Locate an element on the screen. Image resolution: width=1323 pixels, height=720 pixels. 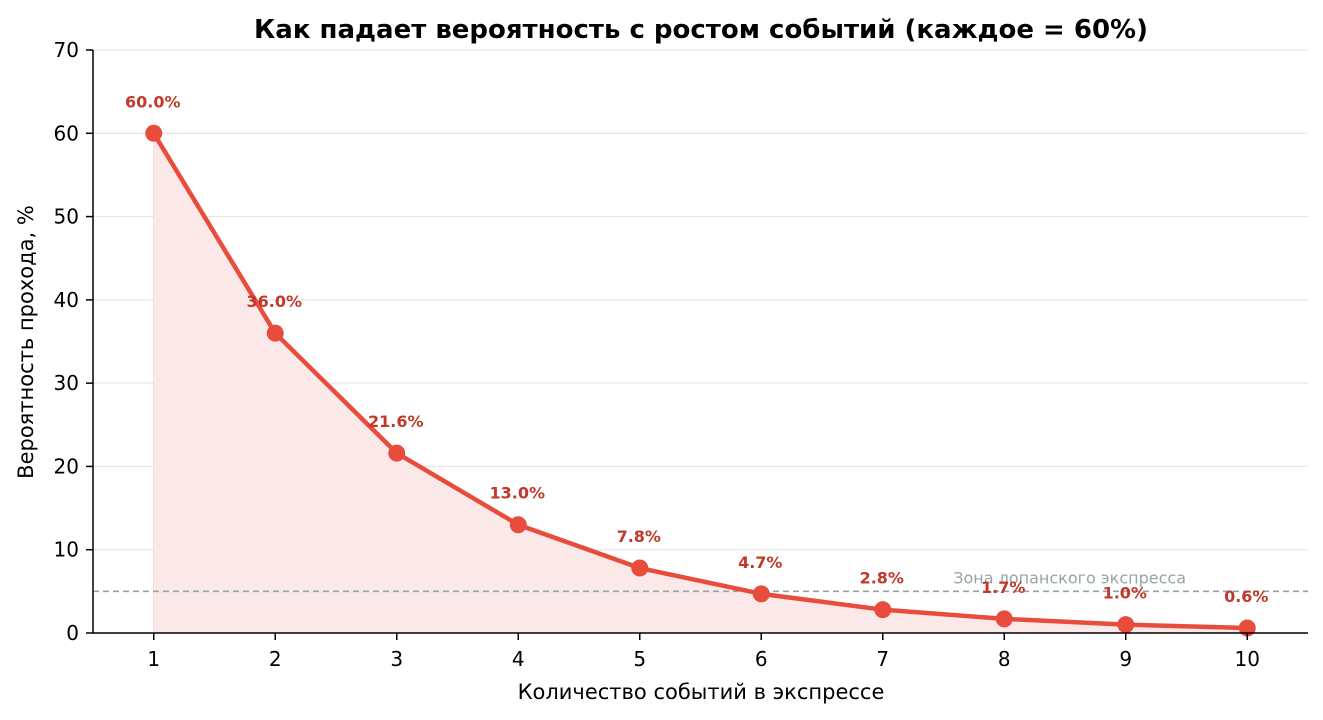
x-tick-label: 3 is located at coordinates (396, 659).